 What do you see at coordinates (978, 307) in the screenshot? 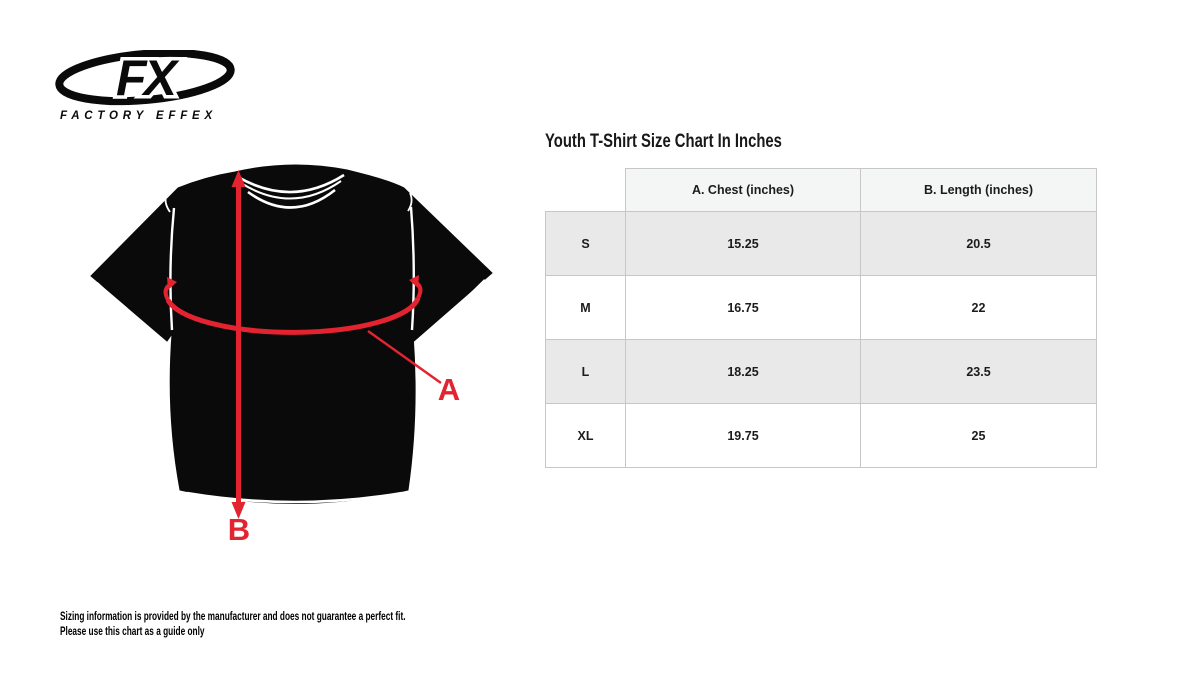
I see `length-cell: 22` at bounding box center [978, 307].